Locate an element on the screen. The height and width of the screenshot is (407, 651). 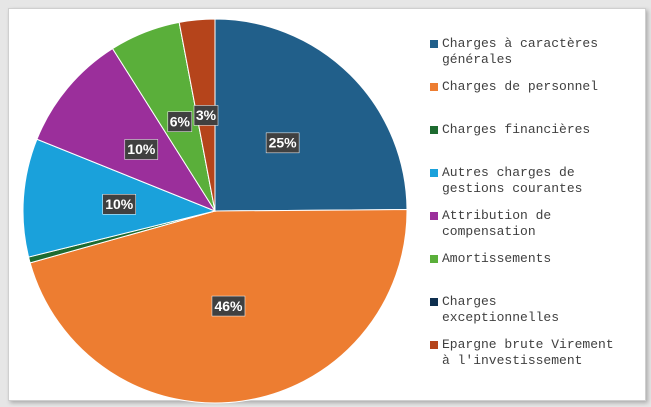
legend-label: Charges à caractères générales is located at coordinates (520, 51).